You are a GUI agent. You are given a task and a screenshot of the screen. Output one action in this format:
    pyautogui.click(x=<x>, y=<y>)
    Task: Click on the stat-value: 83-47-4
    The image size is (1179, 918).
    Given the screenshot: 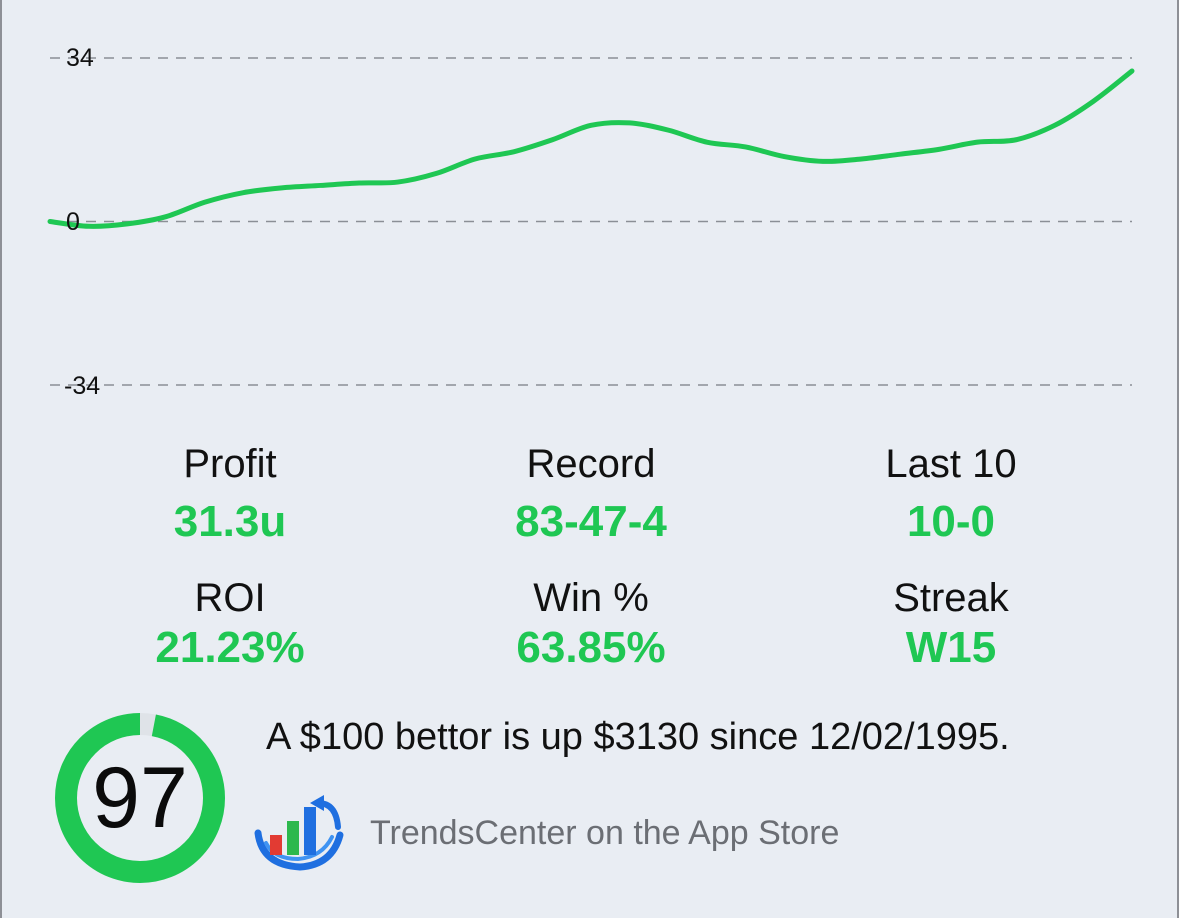 What is the action you would take?
    pyautogui.click(x=591, y=521)
    